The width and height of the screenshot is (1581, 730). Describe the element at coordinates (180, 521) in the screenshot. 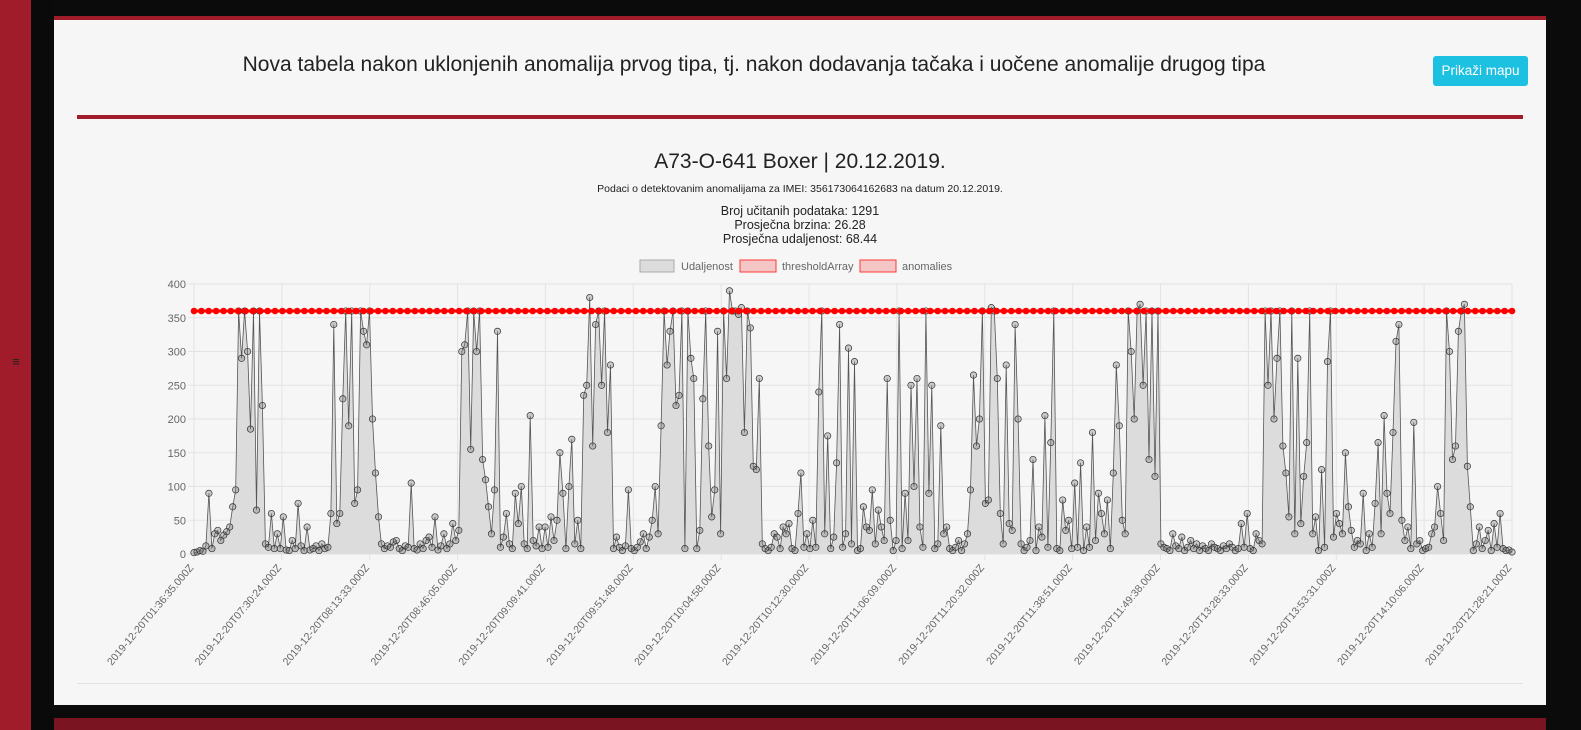

I see `y-tick-label: 50` at that location.